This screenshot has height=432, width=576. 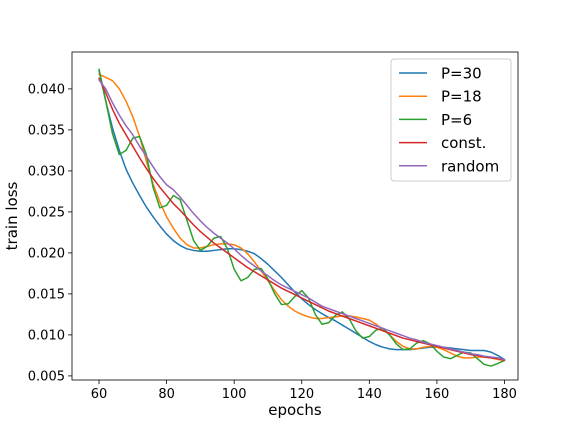 What do you see at coordinates (436, 394) in the screenshot?
I see `x-tick-label: 160` at bounding box center [436, 394].